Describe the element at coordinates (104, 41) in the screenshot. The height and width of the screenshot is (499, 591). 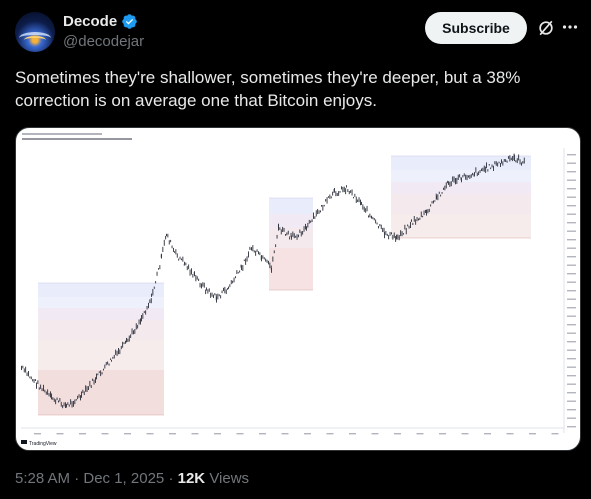
I see `author-handle: @decodejar` at that location.